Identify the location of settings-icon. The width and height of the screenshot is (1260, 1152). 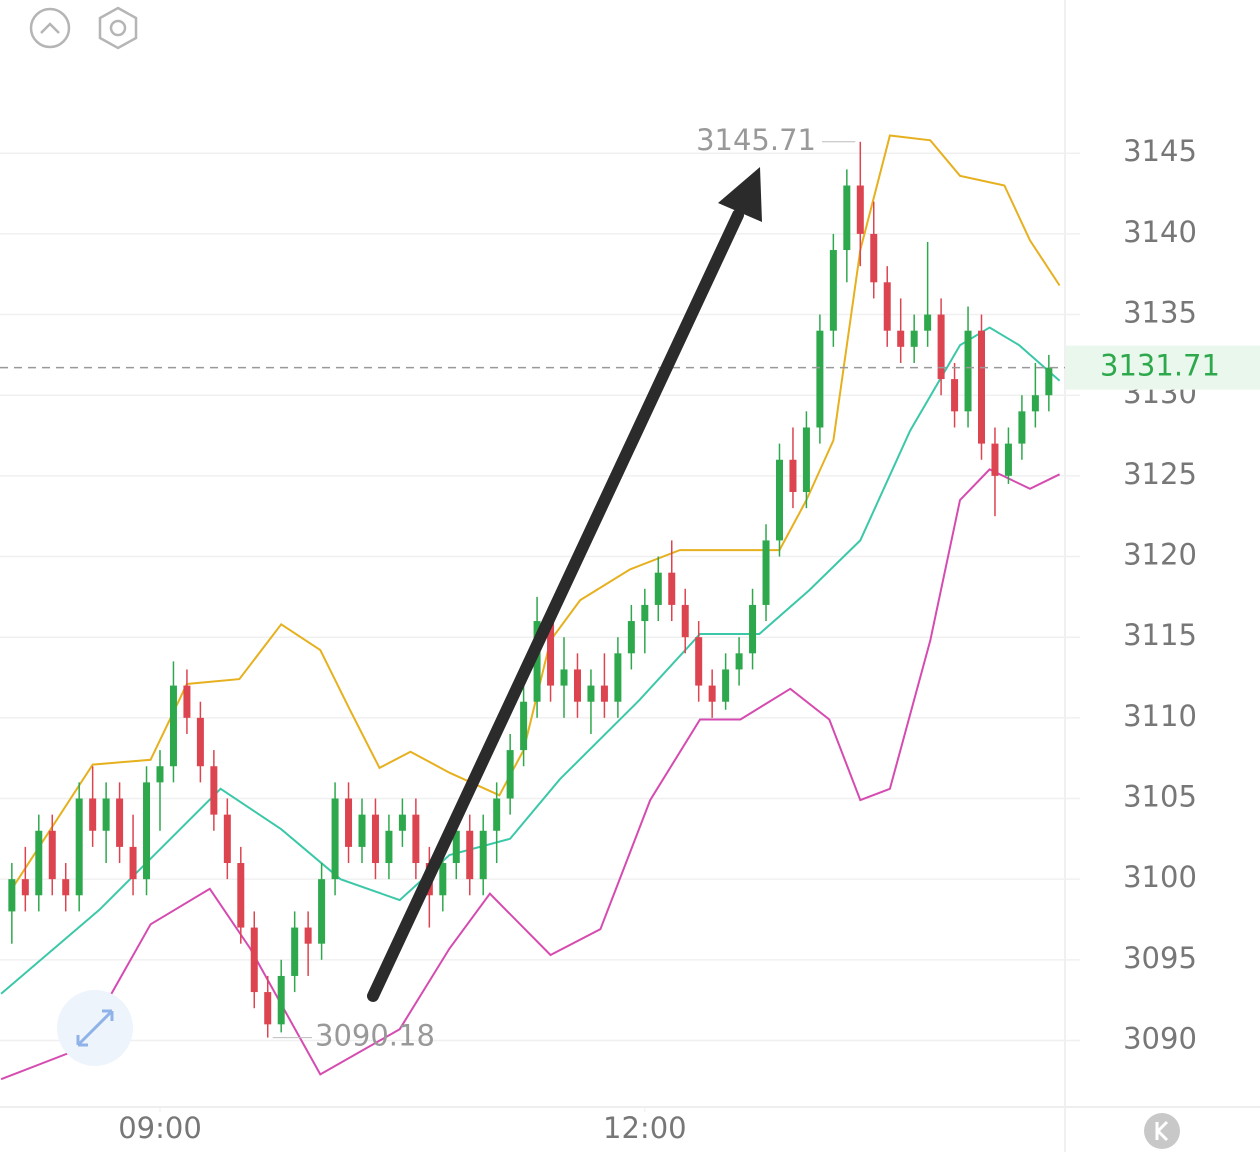
(118, 28).